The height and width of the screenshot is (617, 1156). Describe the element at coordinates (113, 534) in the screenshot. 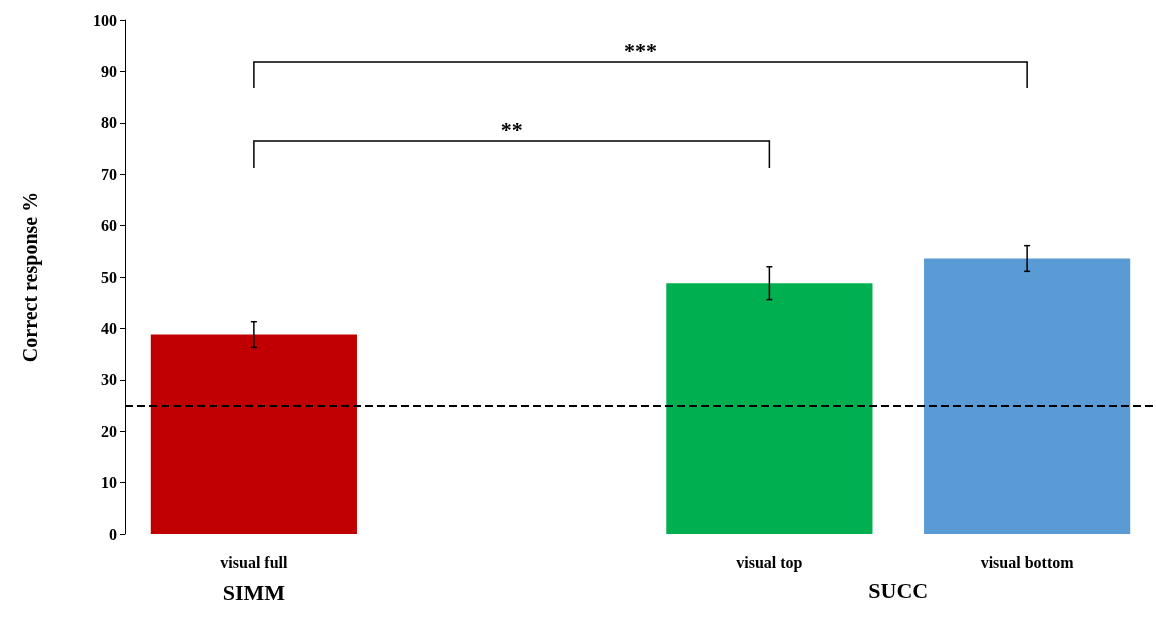

I see `y-tick-label: 0` at that location.